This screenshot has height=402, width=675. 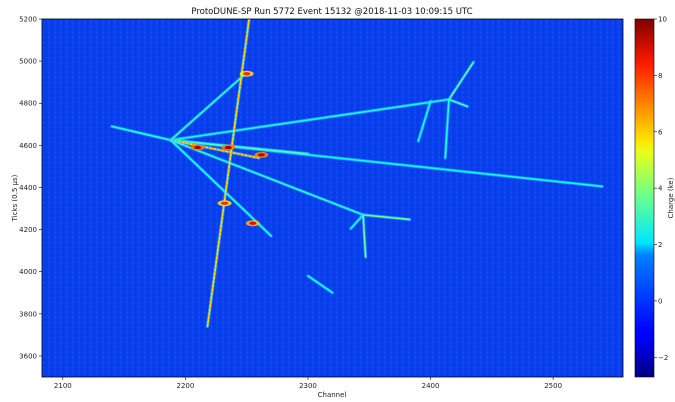 I want to click on colorbar-tick-label: 8, so click(x=660, y=76).